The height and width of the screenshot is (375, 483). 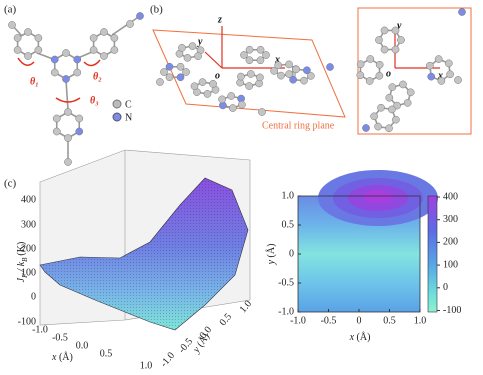 I want to click on label-part: x, so click(x=54, y=357).